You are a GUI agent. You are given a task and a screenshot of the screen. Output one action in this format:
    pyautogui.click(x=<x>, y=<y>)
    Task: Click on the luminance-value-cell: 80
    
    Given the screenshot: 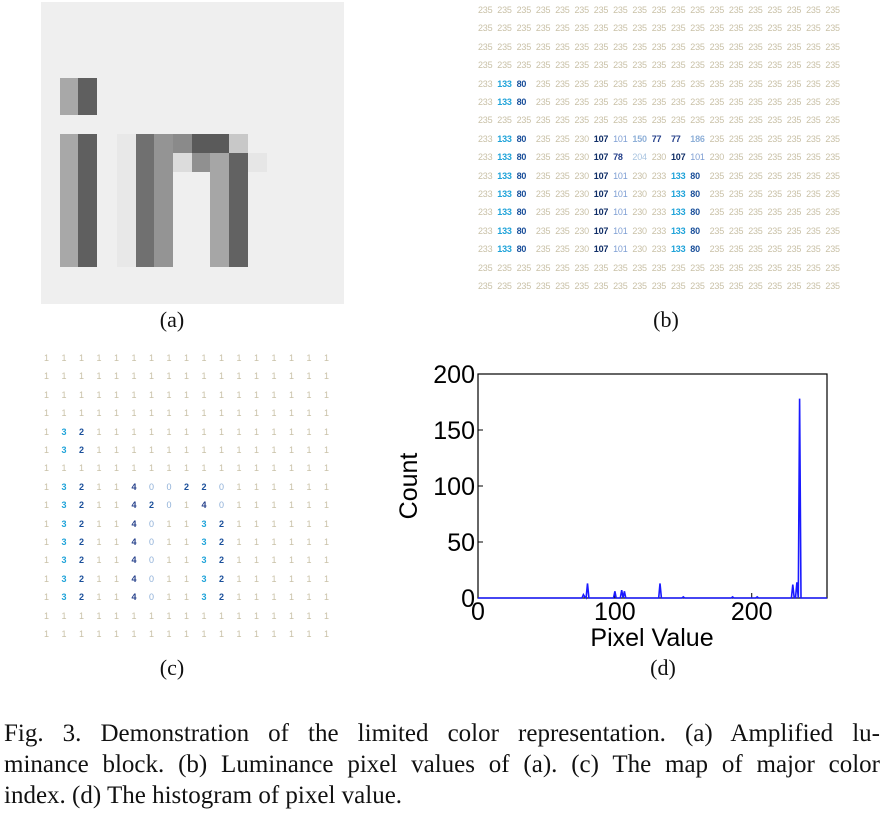 What is the action you would take?
    pyautogui.click(x=521, y=175)
    